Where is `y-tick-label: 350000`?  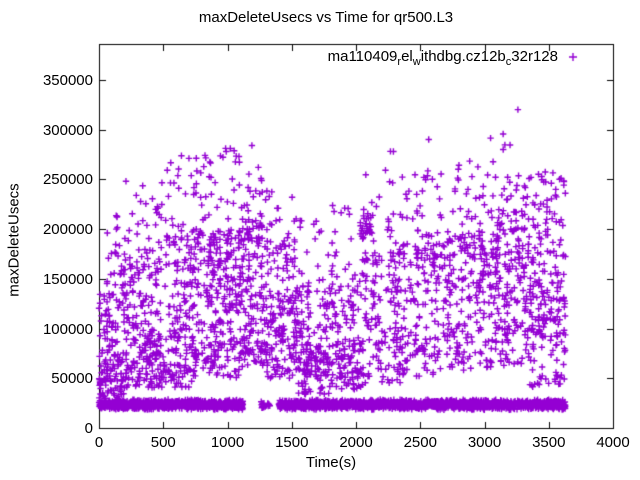
y-tick-label: 350000 is located at coordinates (67, 80).